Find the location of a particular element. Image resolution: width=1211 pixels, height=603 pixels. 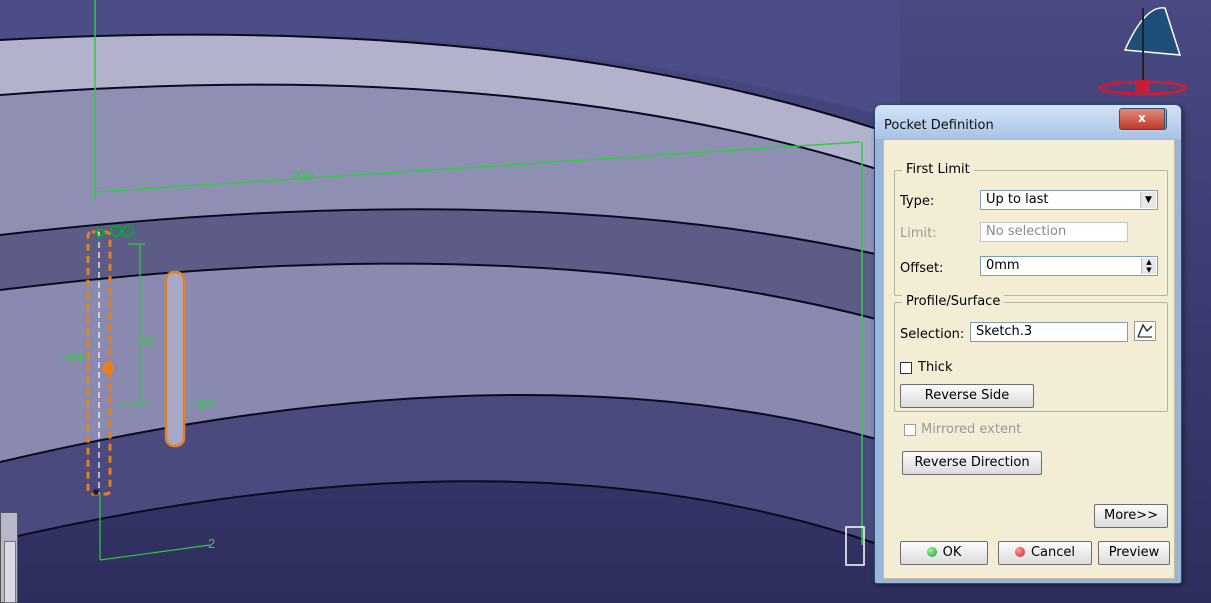

compass-handle is located at coordinates (1142, 86).